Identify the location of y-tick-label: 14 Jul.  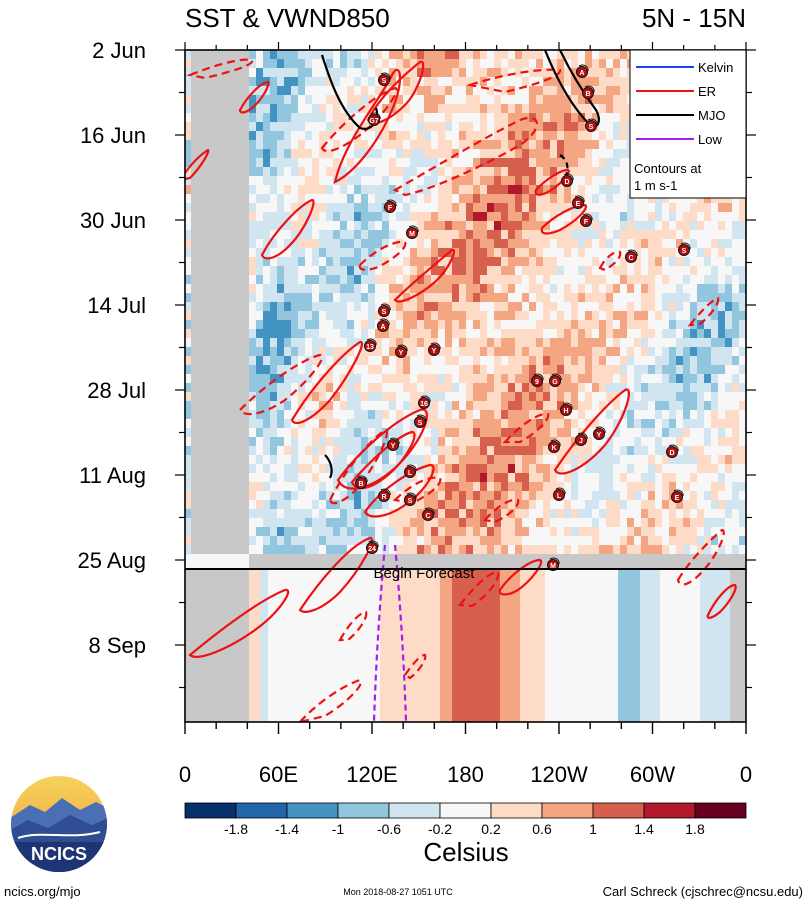
(116, 305).